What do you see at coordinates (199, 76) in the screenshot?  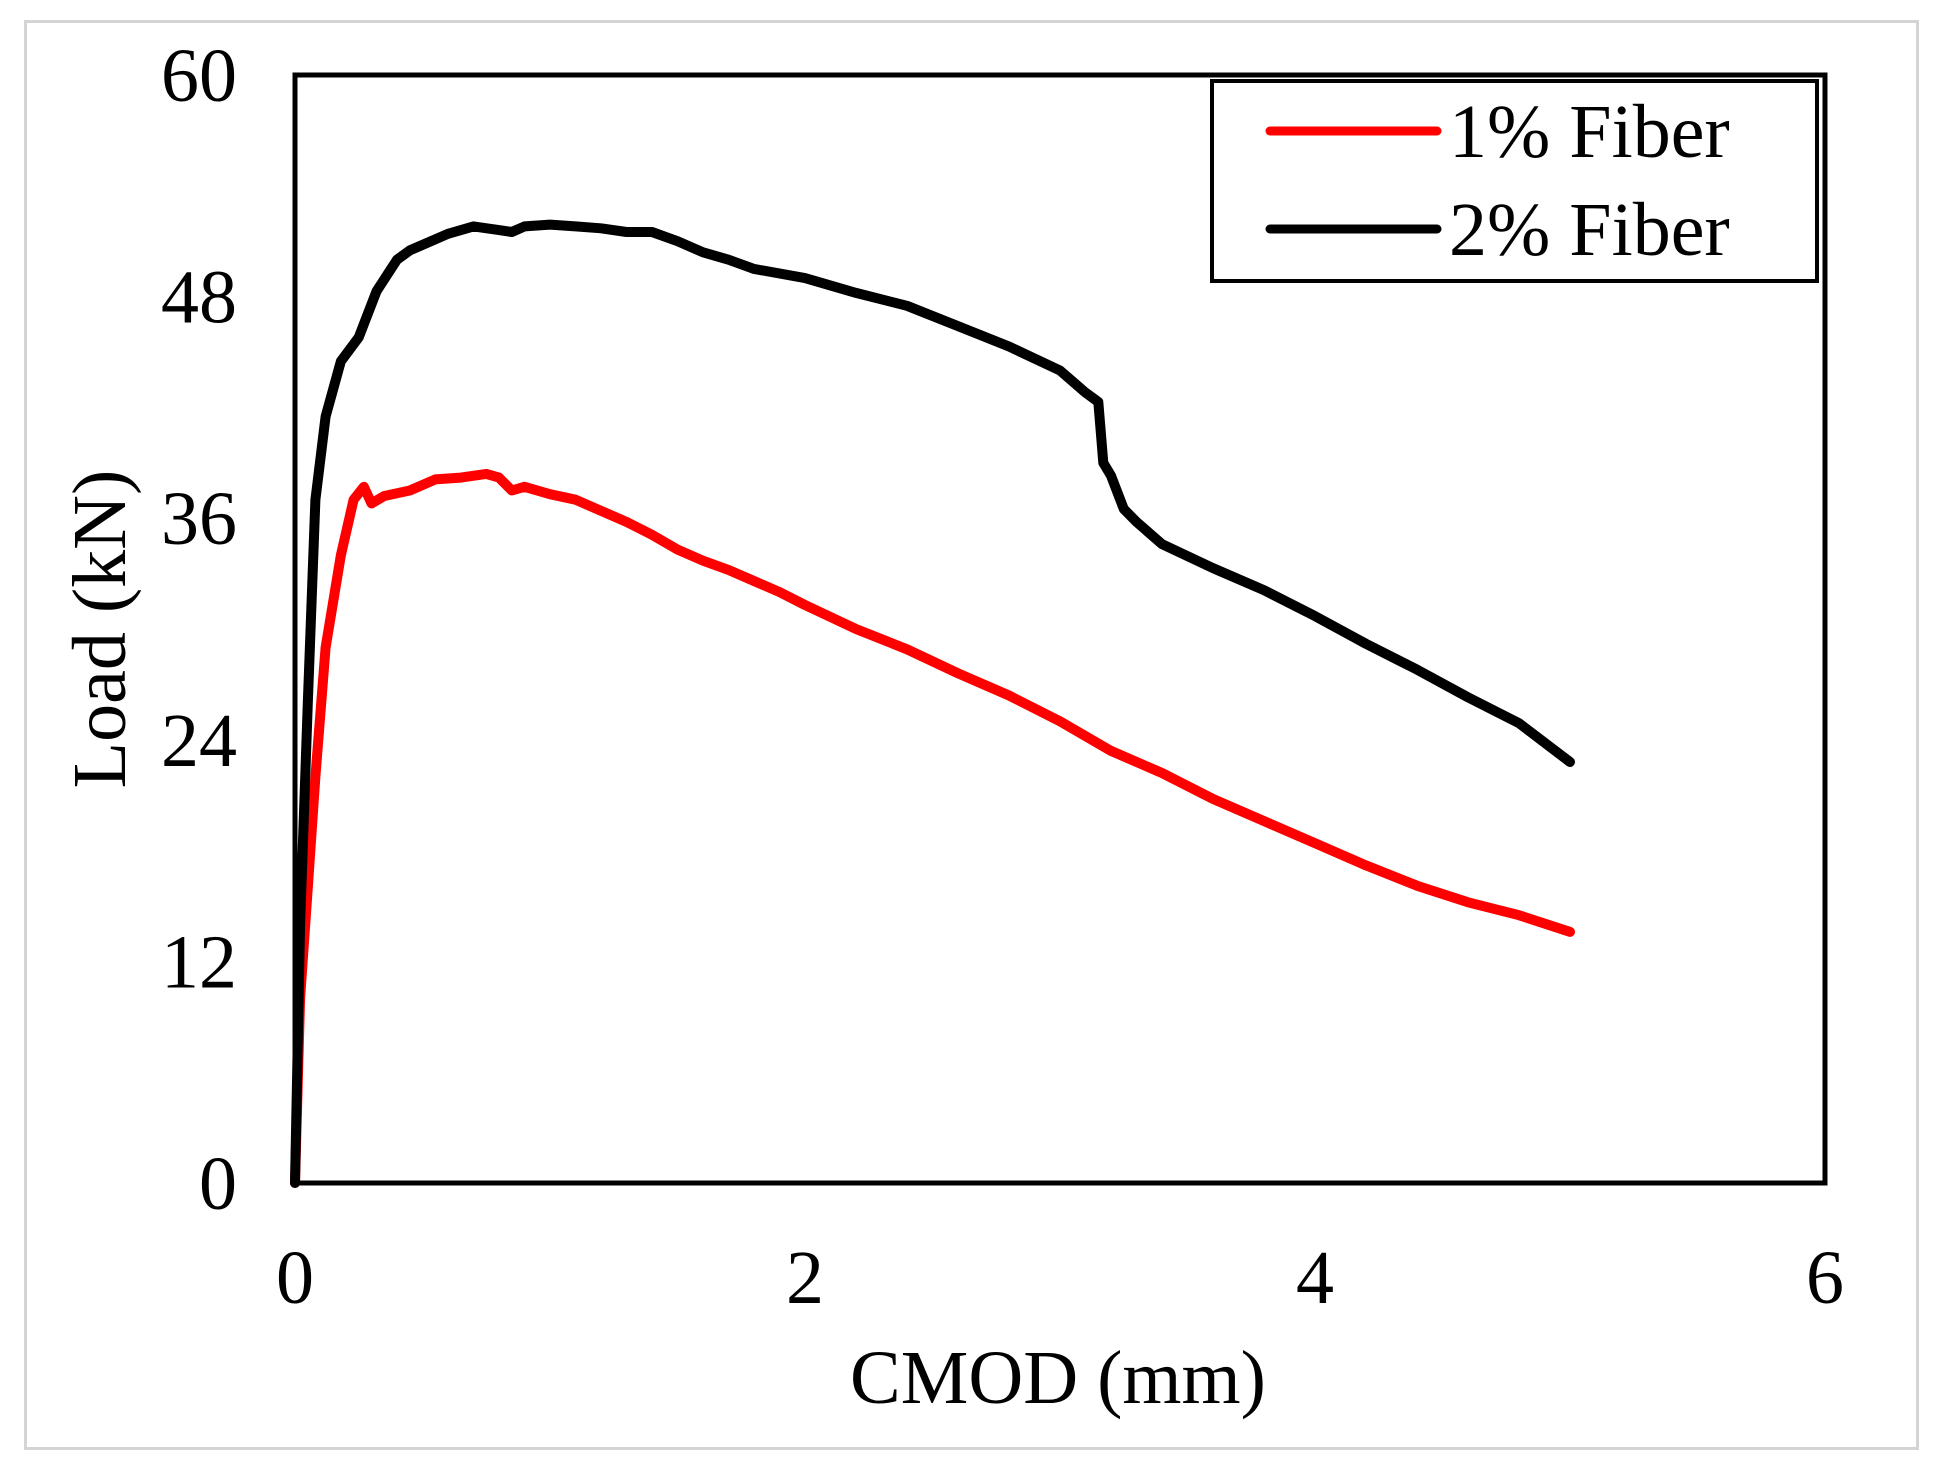 I see `y-tick-label: 60` at bounding box center [199, 76].